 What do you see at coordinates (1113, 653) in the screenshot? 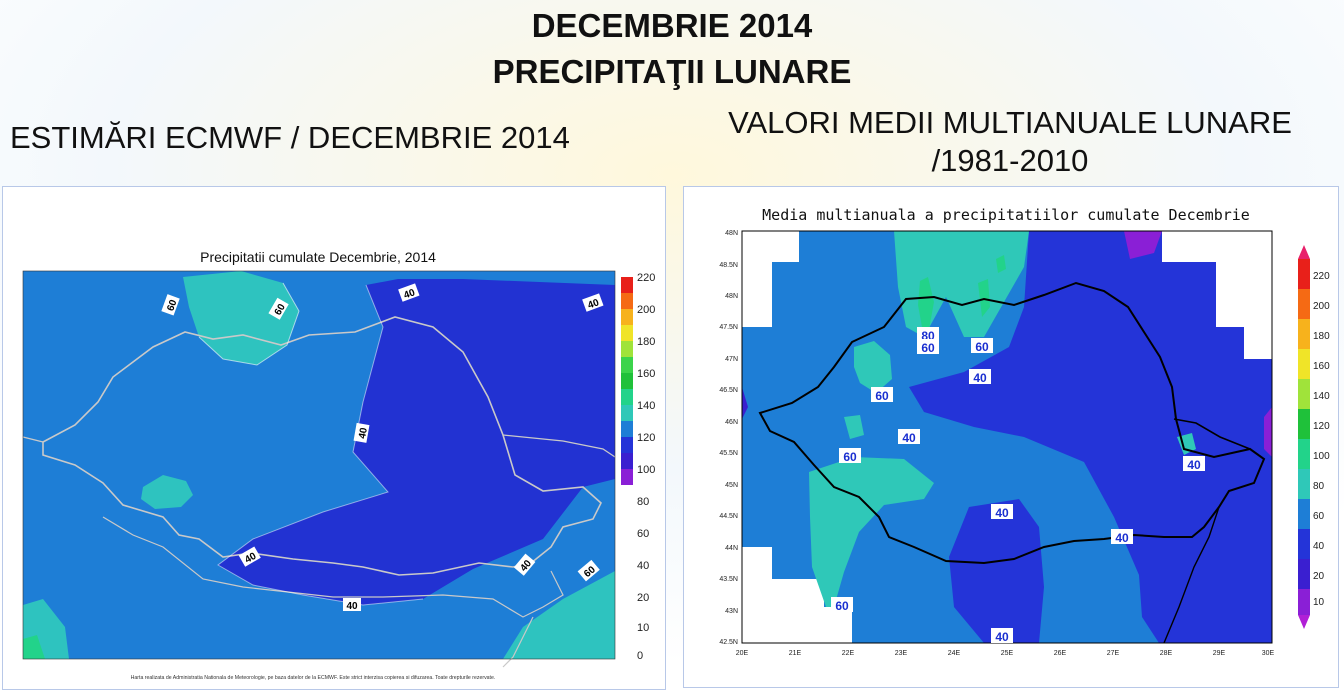
I see `lon-label: 27E` at bounding box center [1113, 653].